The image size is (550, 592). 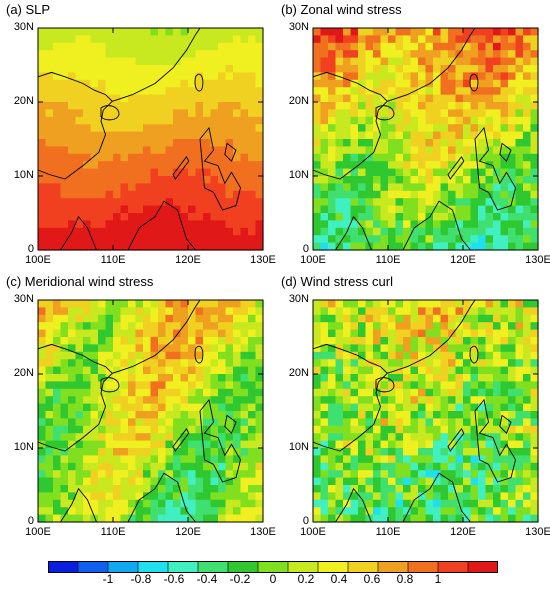 I want to click on y-tick-label: 30N, so click(x=23, y=27).